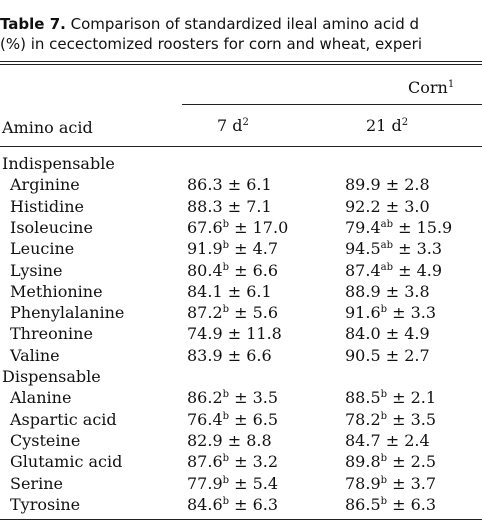 The height and width of the screenshot is (522, 482). Describe the element at coordinates (405, 122) in the screenshot. I see `header-21d-footnote: 2` at that location.